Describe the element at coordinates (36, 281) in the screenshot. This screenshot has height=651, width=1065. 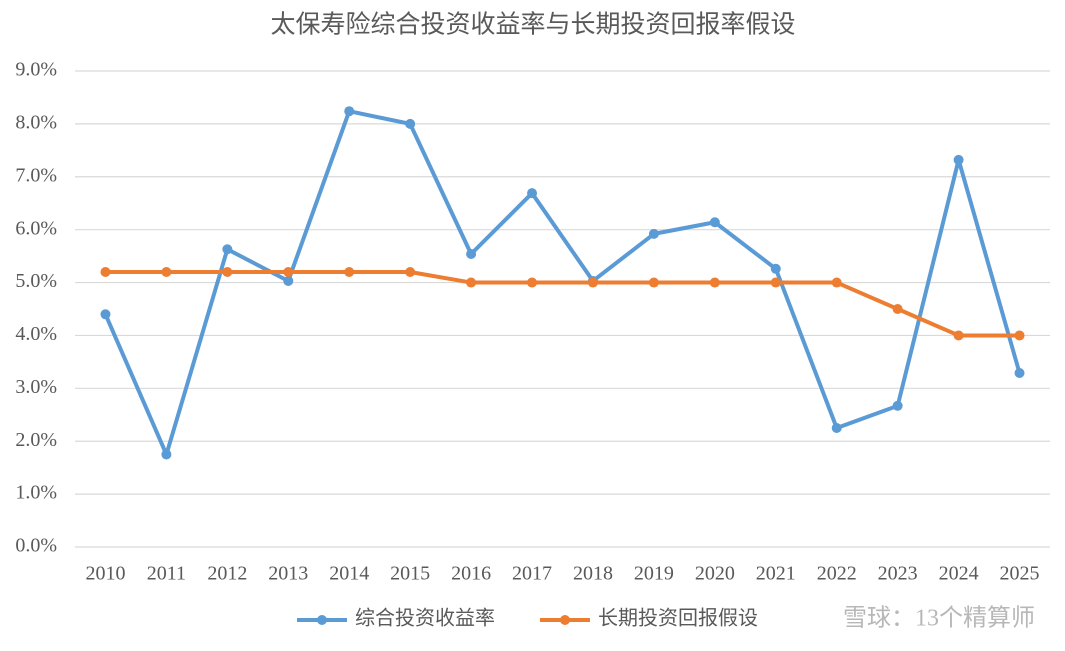
I see `y-tick-label: 5.0%` at that location.